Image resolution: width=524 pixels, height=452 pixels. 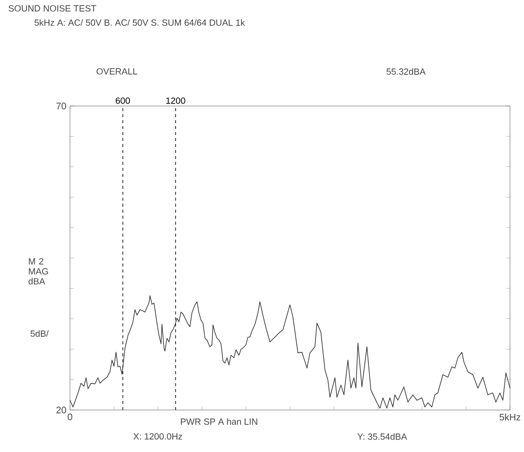 What do you see at coordinates (176, 100) in the screenshot?
I see `ref-line-label: 1200` at bounding box center [176, 100].